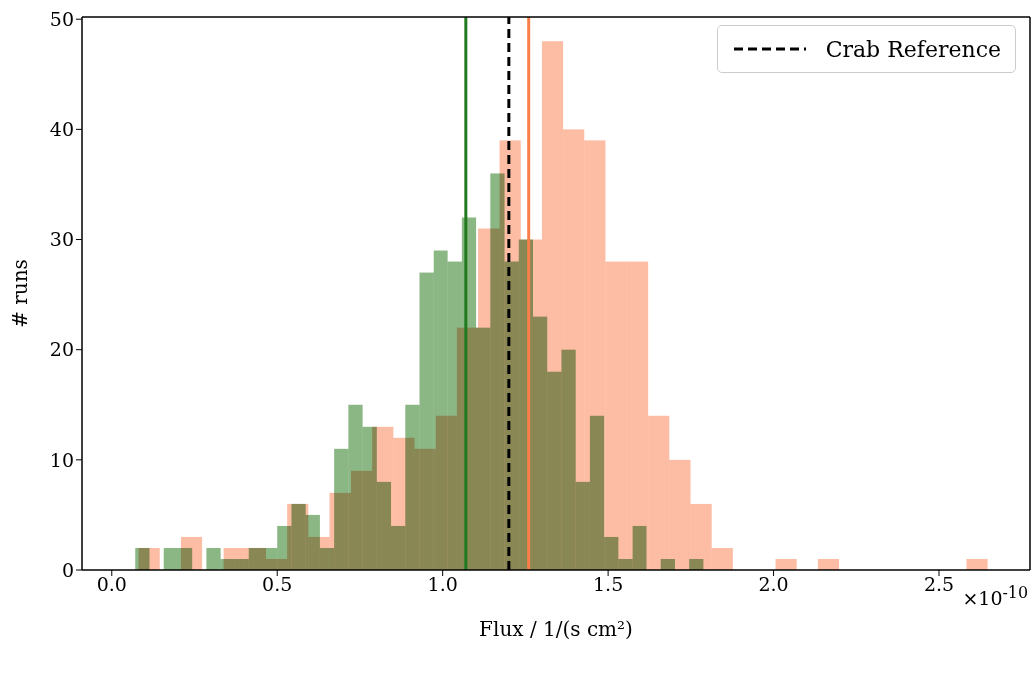 The image size is (1035, 684). What do you see at coordinates (61, 129) in the screenshot?
I see `y-tick-label: 40` at bounding box center [61, 129].